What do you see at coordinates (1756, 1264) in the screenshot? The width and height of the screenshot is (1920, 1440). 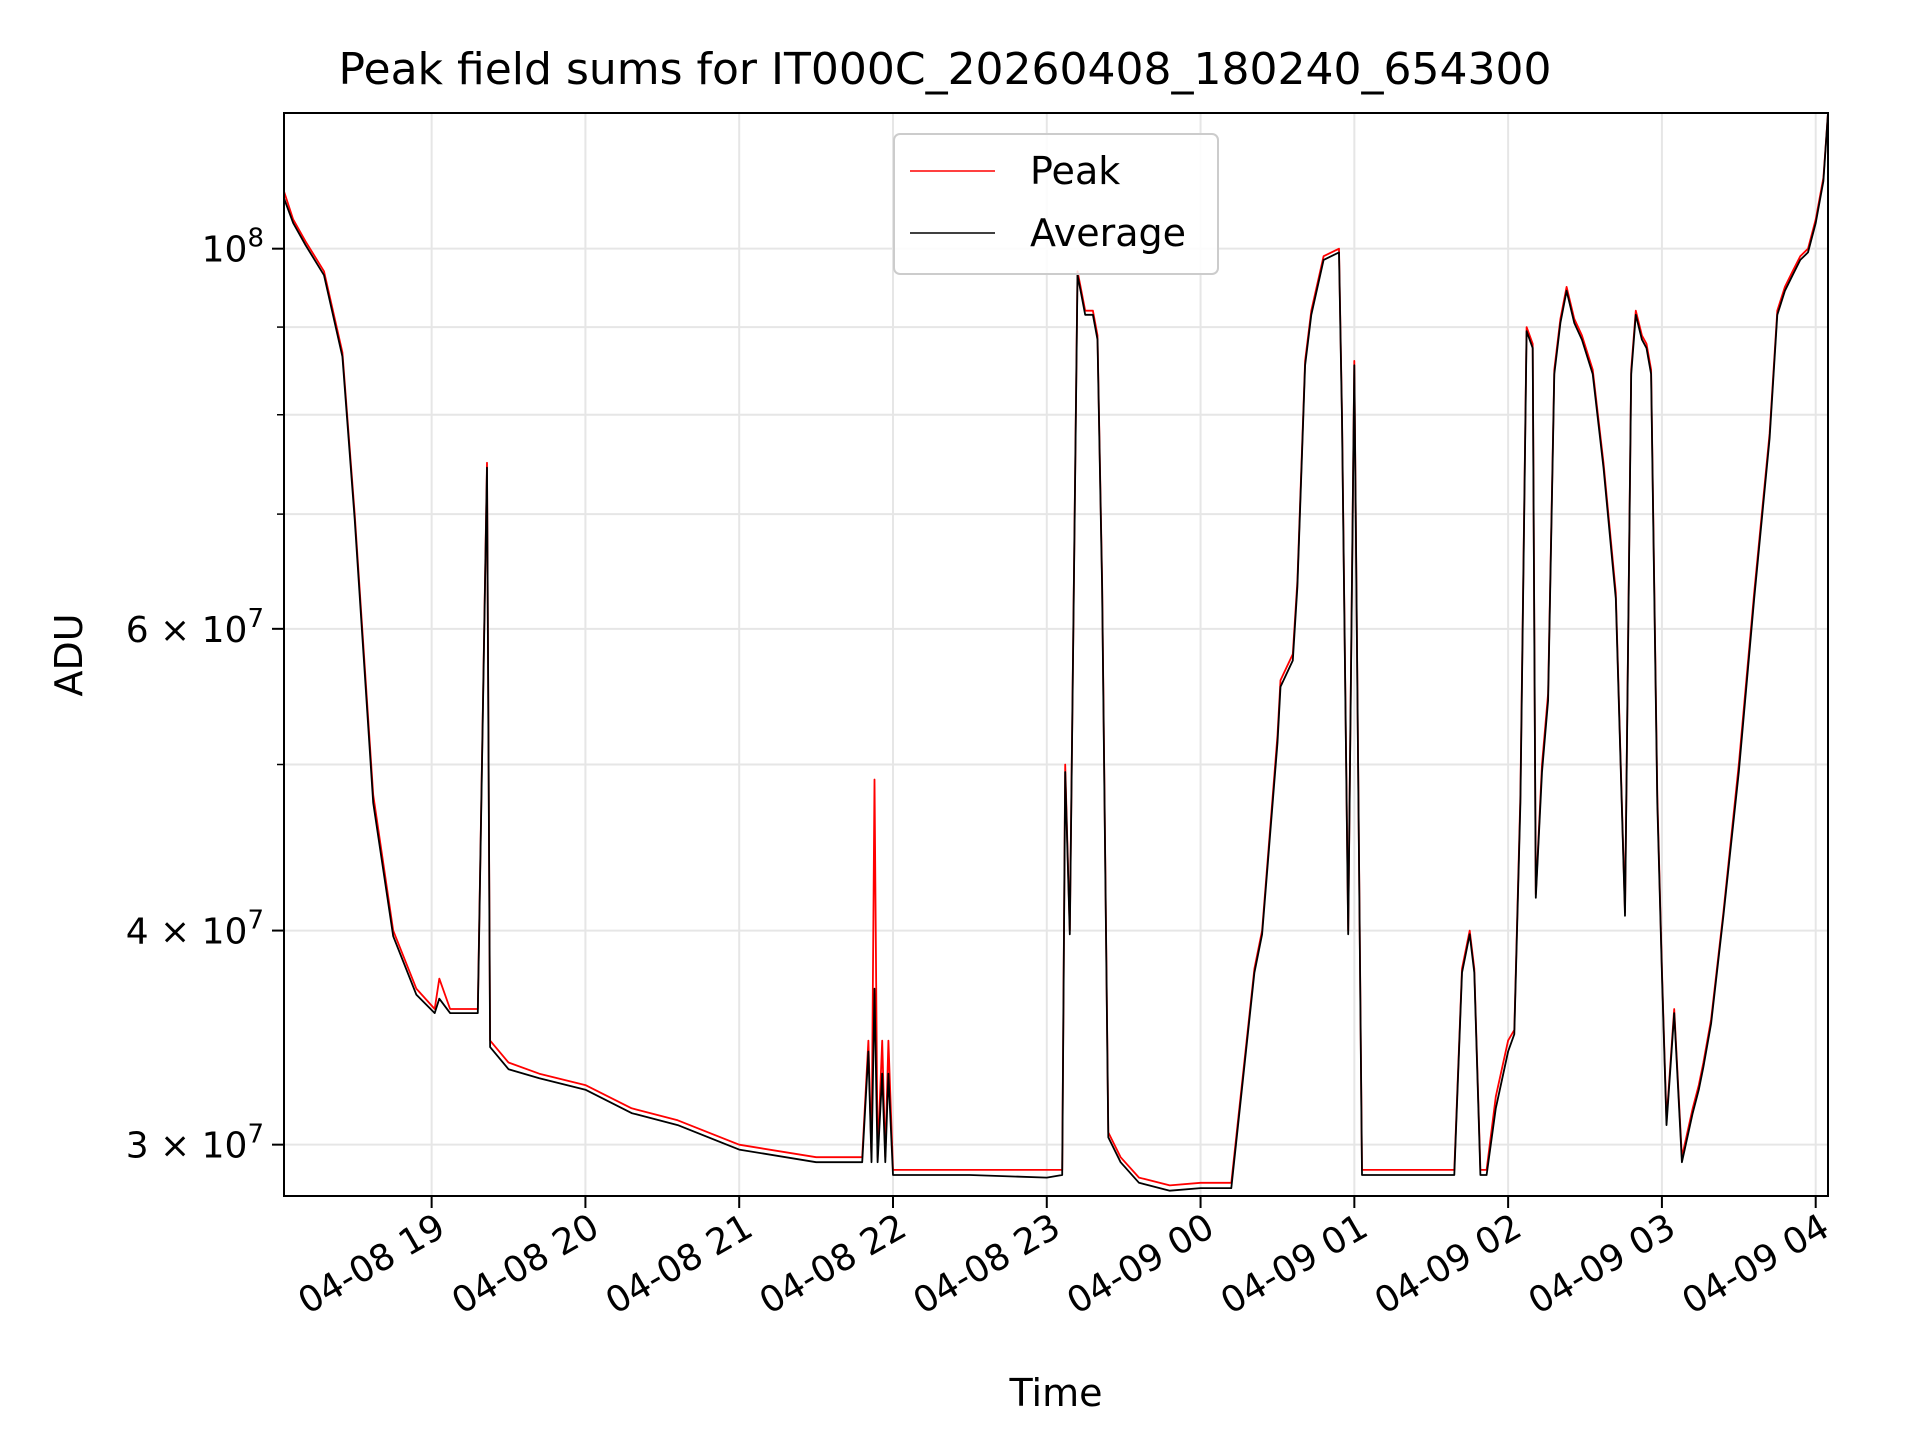 I see `x-tick-label: 04-09 04` at bounding box center [1756, 1264].